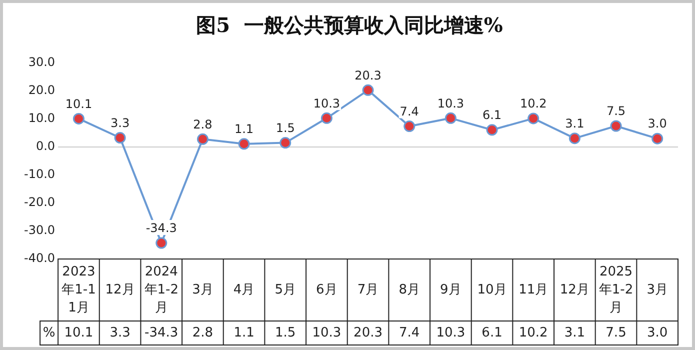 The height and width of the screenshot is (350, 695). I want to click on text: -34.3, so click(161, 228).